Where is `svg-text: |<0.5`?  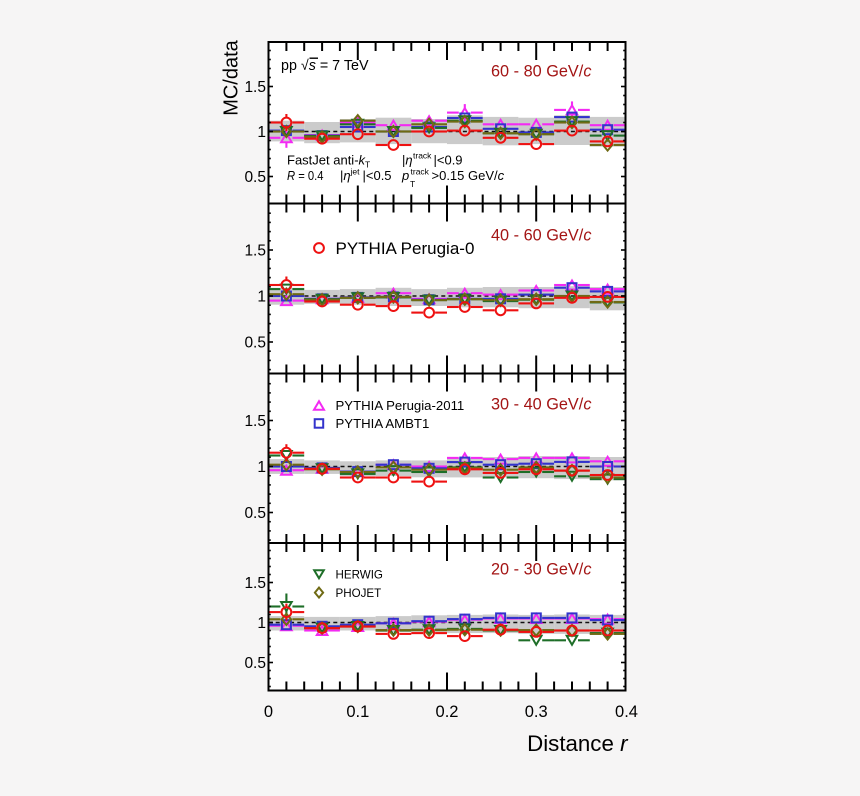 svg-text: |<0.5 is located at coordinates (377, 175).